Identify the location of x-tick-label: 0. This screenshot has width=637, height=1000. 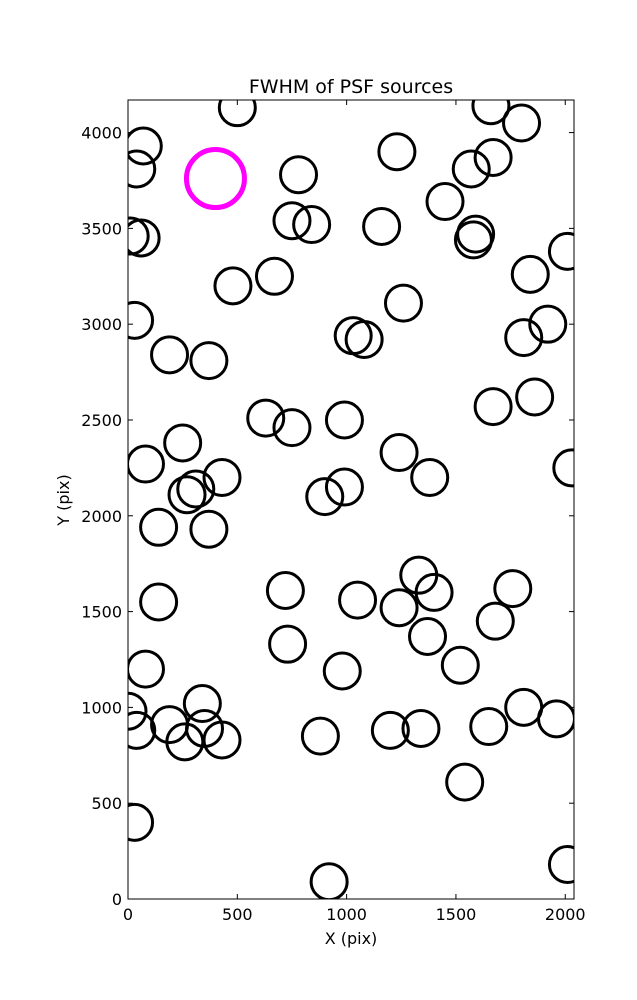
(128, 914).